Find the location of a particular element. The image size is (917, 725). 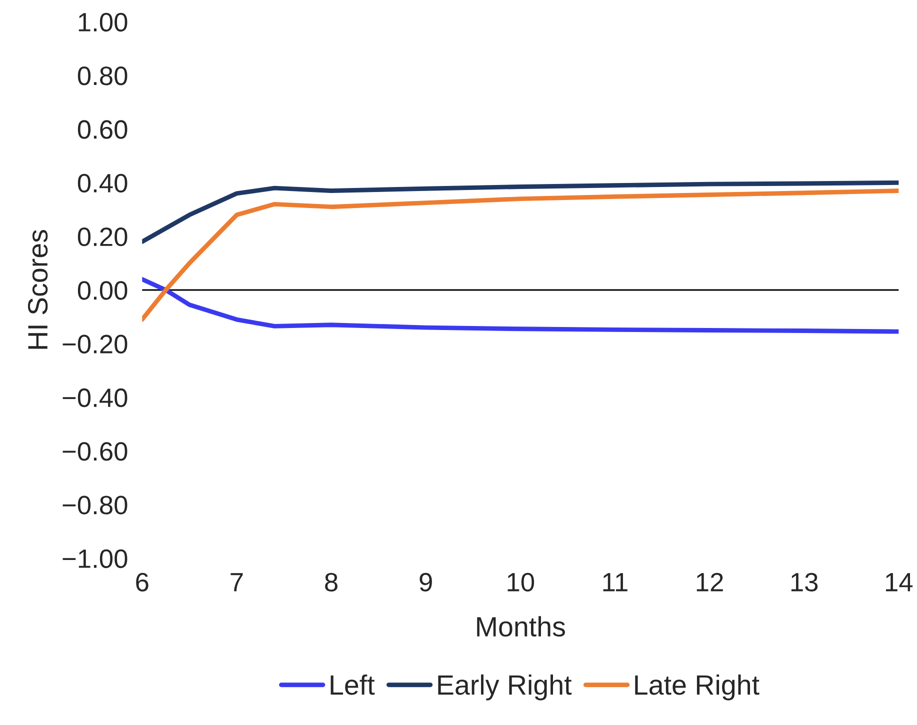

x-tick-label: 6 is located at coordinates (142, 582).